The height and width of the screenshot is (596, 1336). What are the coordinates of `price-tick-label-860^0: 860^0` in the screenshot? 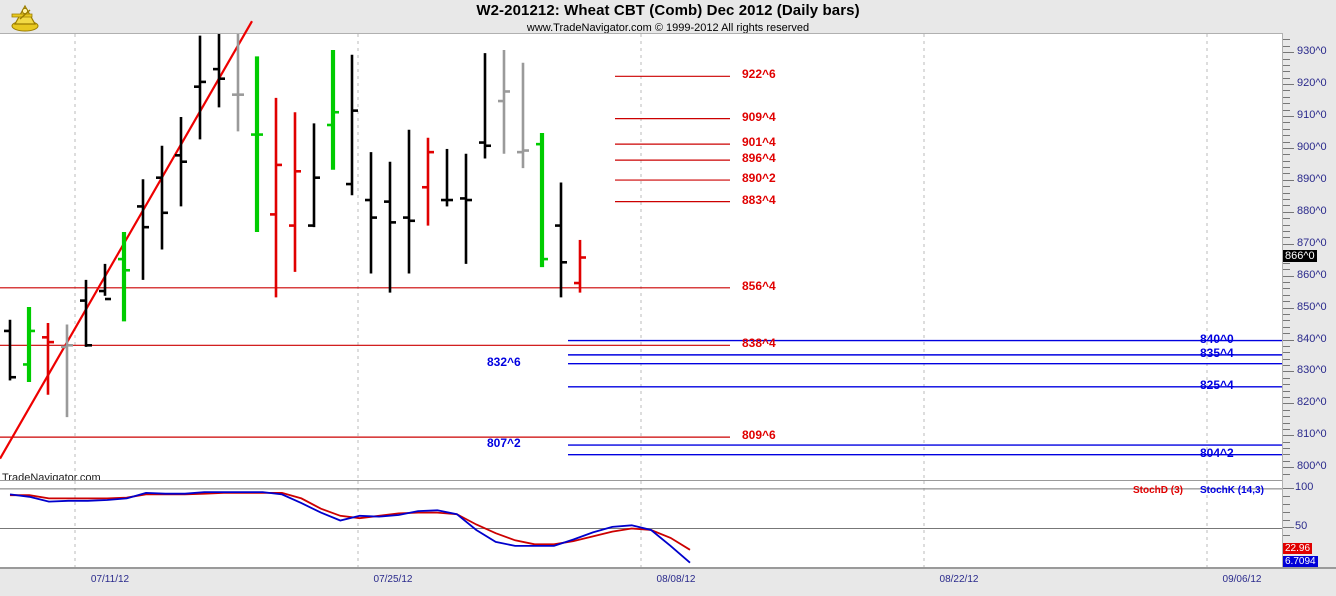 It's located at (1312, 274).